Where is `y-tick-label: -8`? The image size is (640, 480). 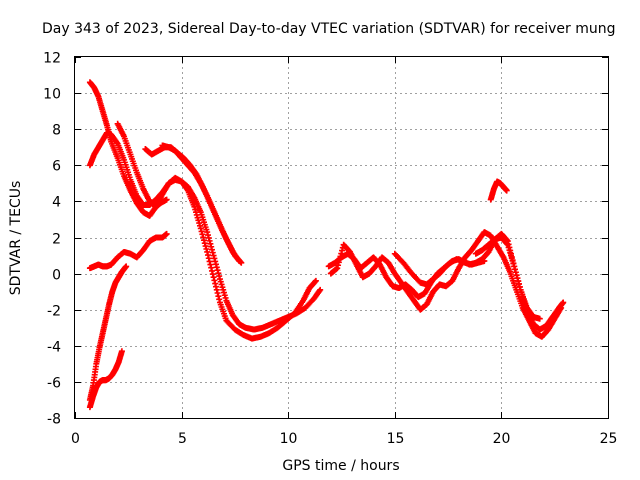 y-tick-label: -8 is located at coordinates (54, 420).